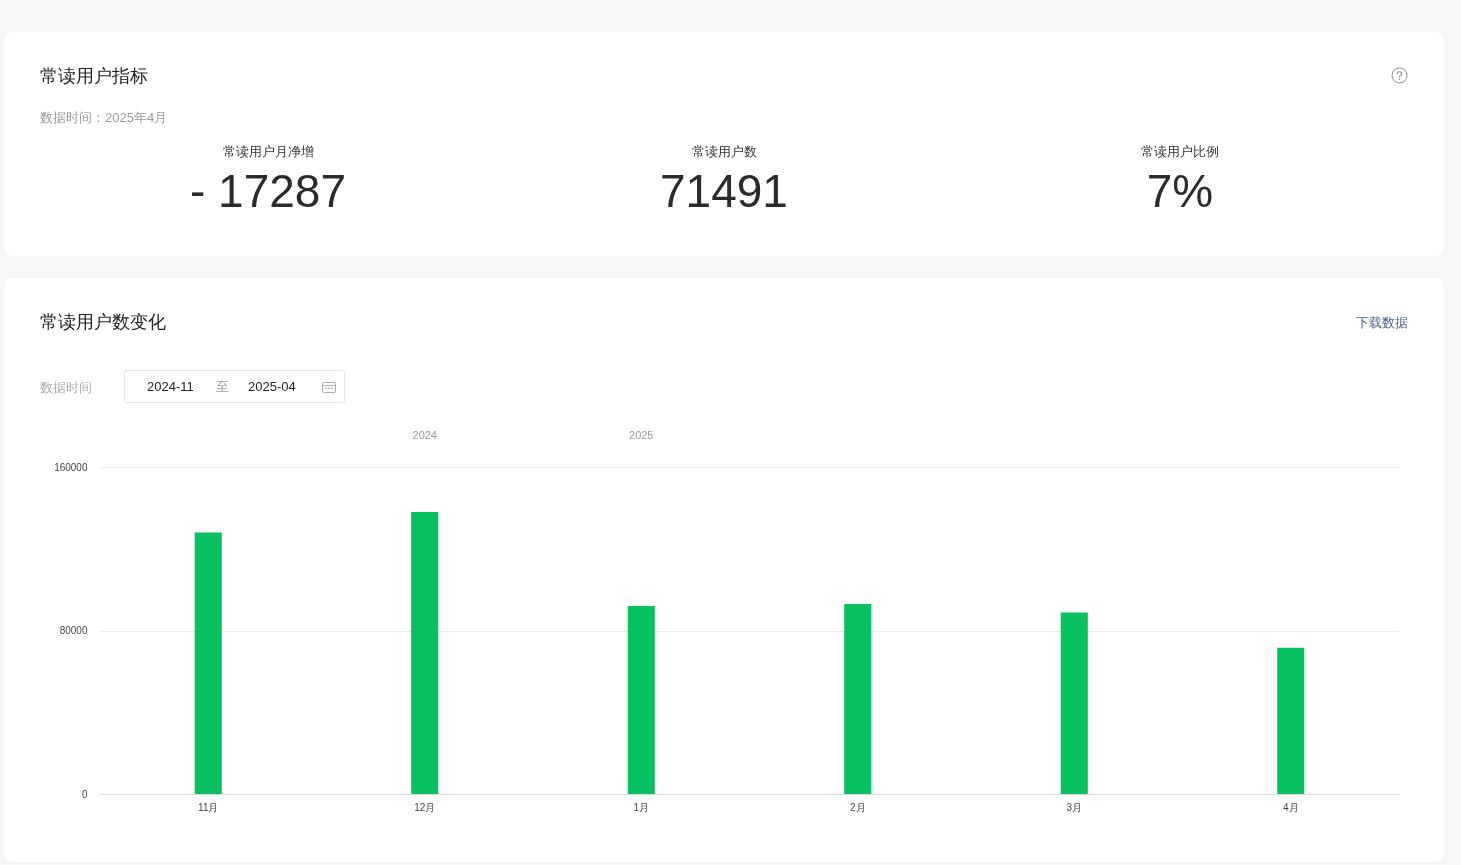  What do you see at coordinates (1290, 807) in the screenshot?
I see `x-tick-label: 4月` at bounding box center [1290, 807].